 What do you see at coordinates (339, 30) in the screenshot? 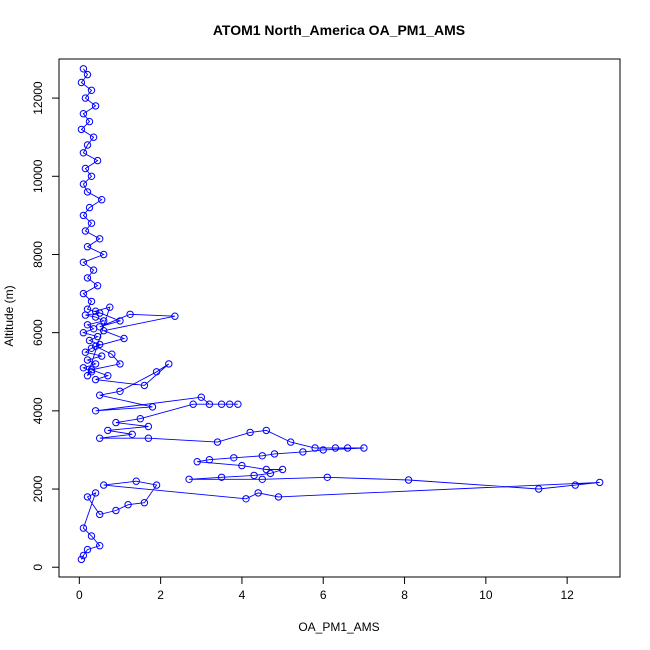
I see `chart-title: ATOM1 North_America OA_PM1_AMS` at bounding box center [339, 30].